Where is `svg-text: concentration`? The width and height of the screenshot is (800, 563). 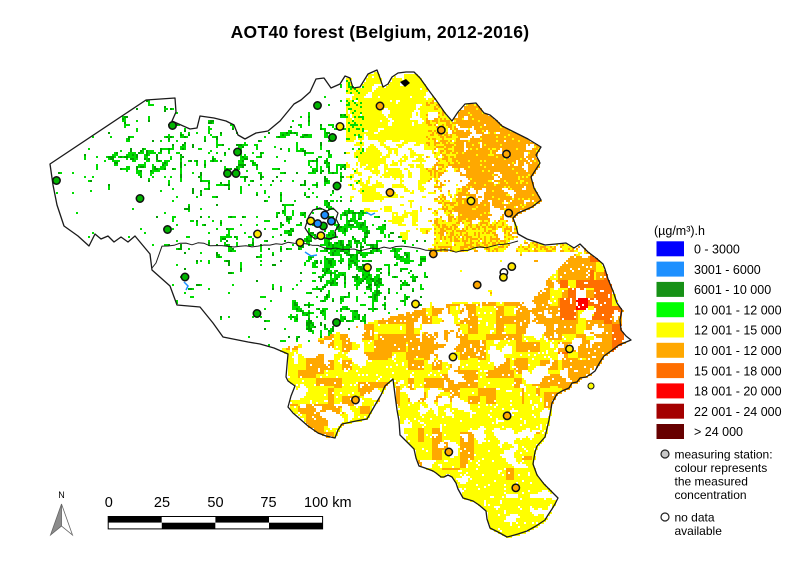 svg-text: concentration is located at coordinates (711, 495).